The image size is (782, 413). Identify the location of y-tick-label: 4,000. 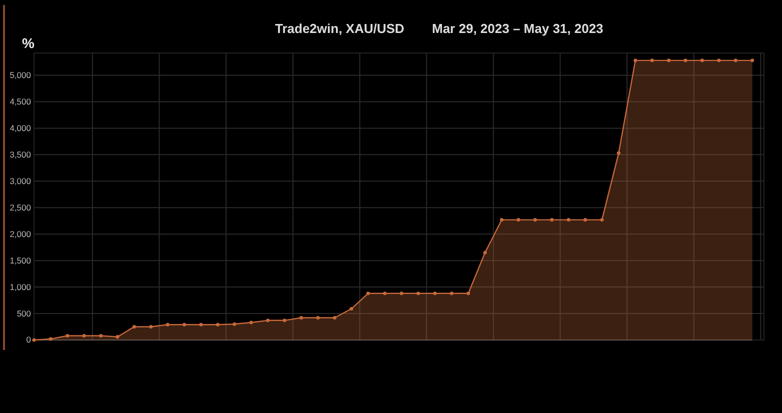
(21, 127).